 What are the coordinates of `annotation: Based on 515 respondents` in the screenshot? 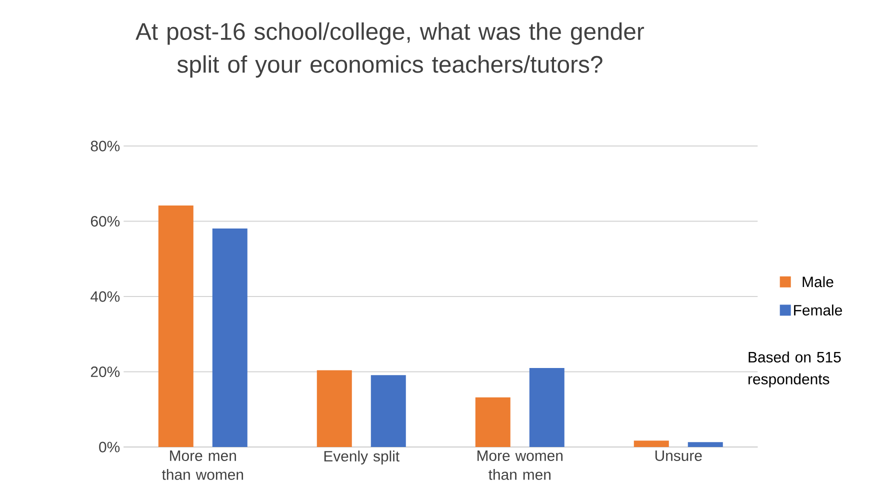 It's located at (794, 369).